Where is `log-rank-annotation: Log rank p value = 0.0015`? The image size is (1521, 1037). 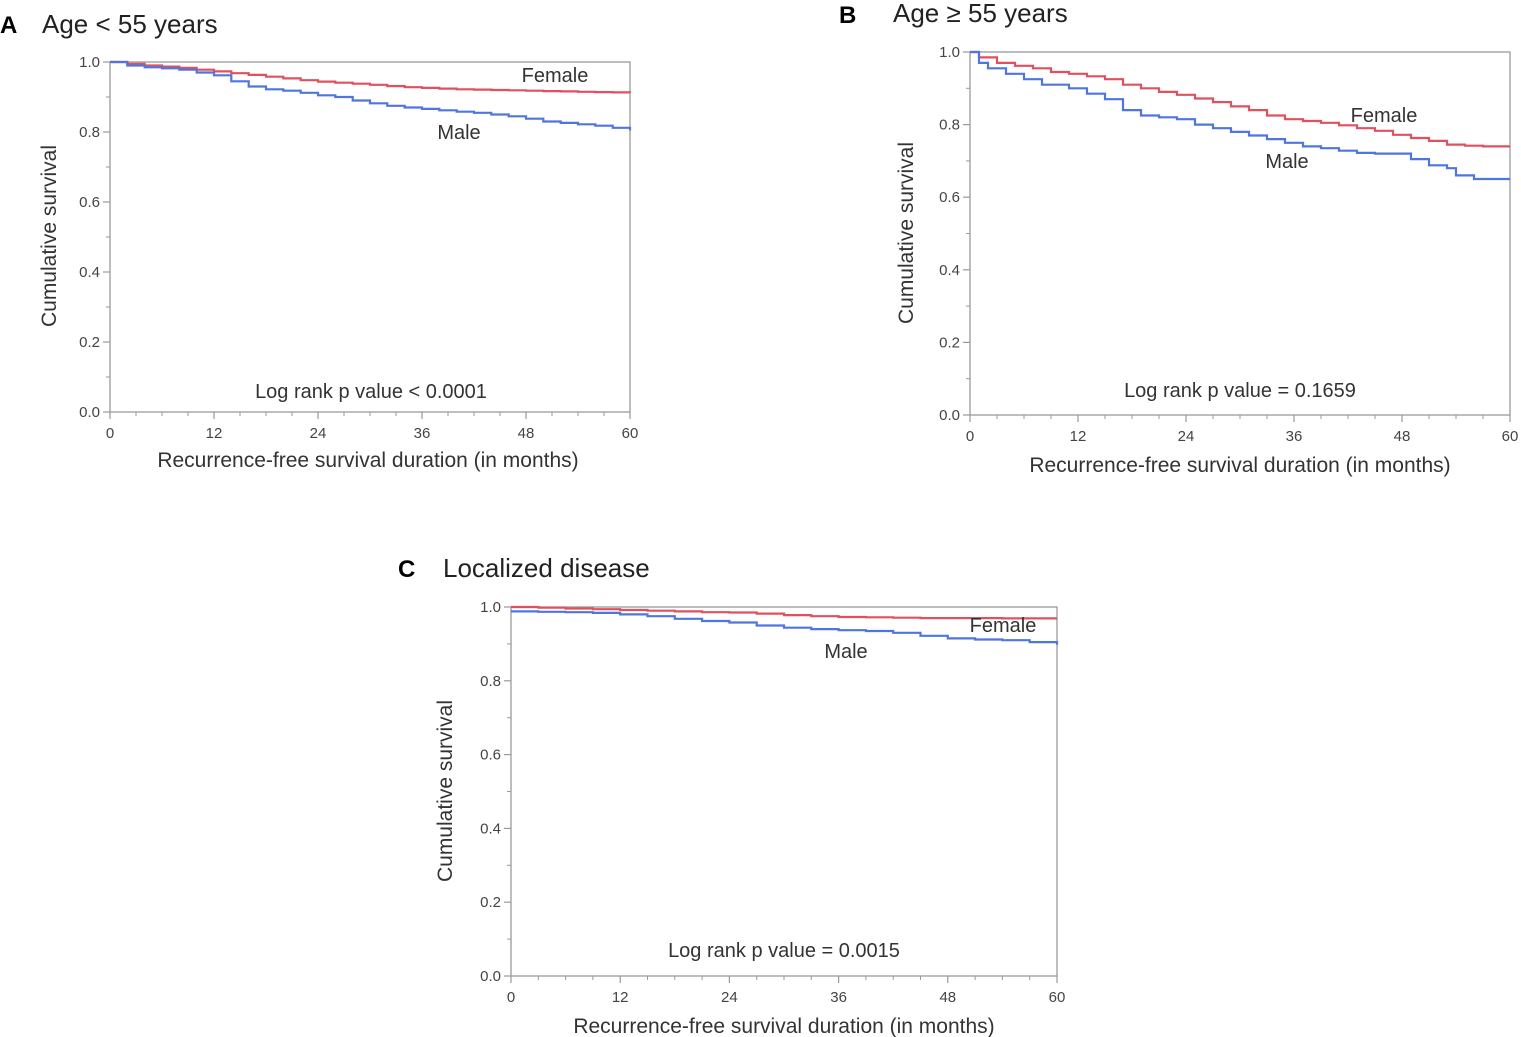
log-rank-annotation: Log rank p value = 0.0015 is located at coordinates (784, 951).